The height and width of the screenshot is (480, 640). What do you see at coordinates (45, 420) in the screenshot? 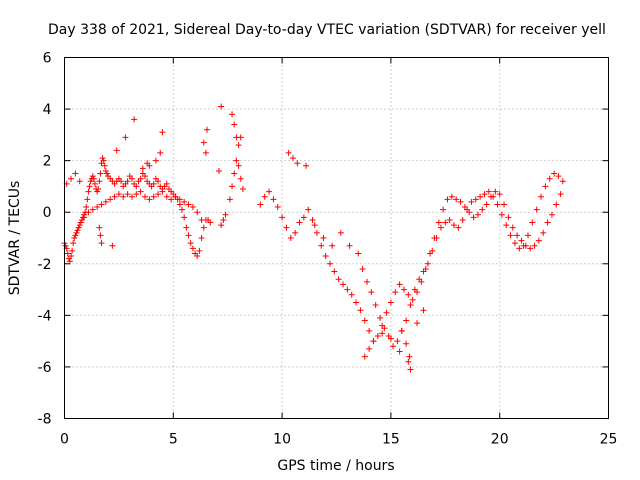
I see `y-tick-label: -8` at bounding box center [45, 420].